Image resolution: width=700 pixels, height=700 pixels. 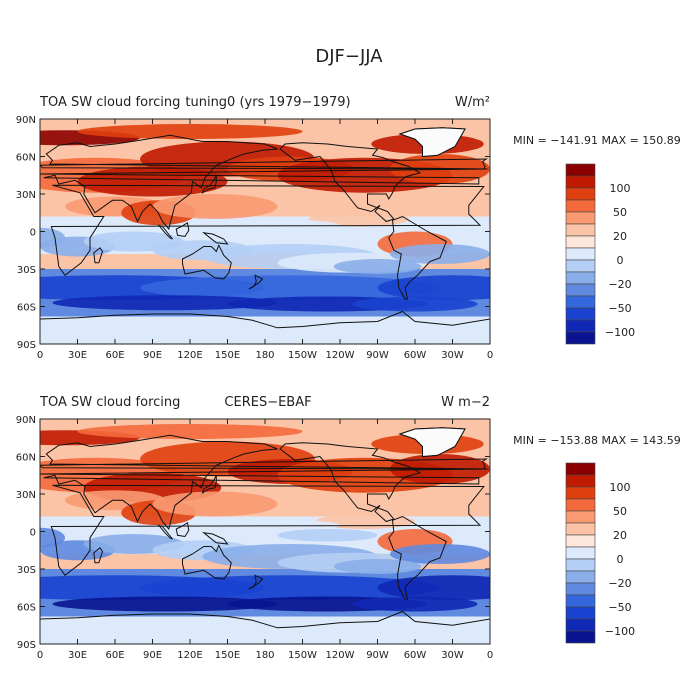 I want to click on x-tick-label: 30E, so click(x=77, y=355).